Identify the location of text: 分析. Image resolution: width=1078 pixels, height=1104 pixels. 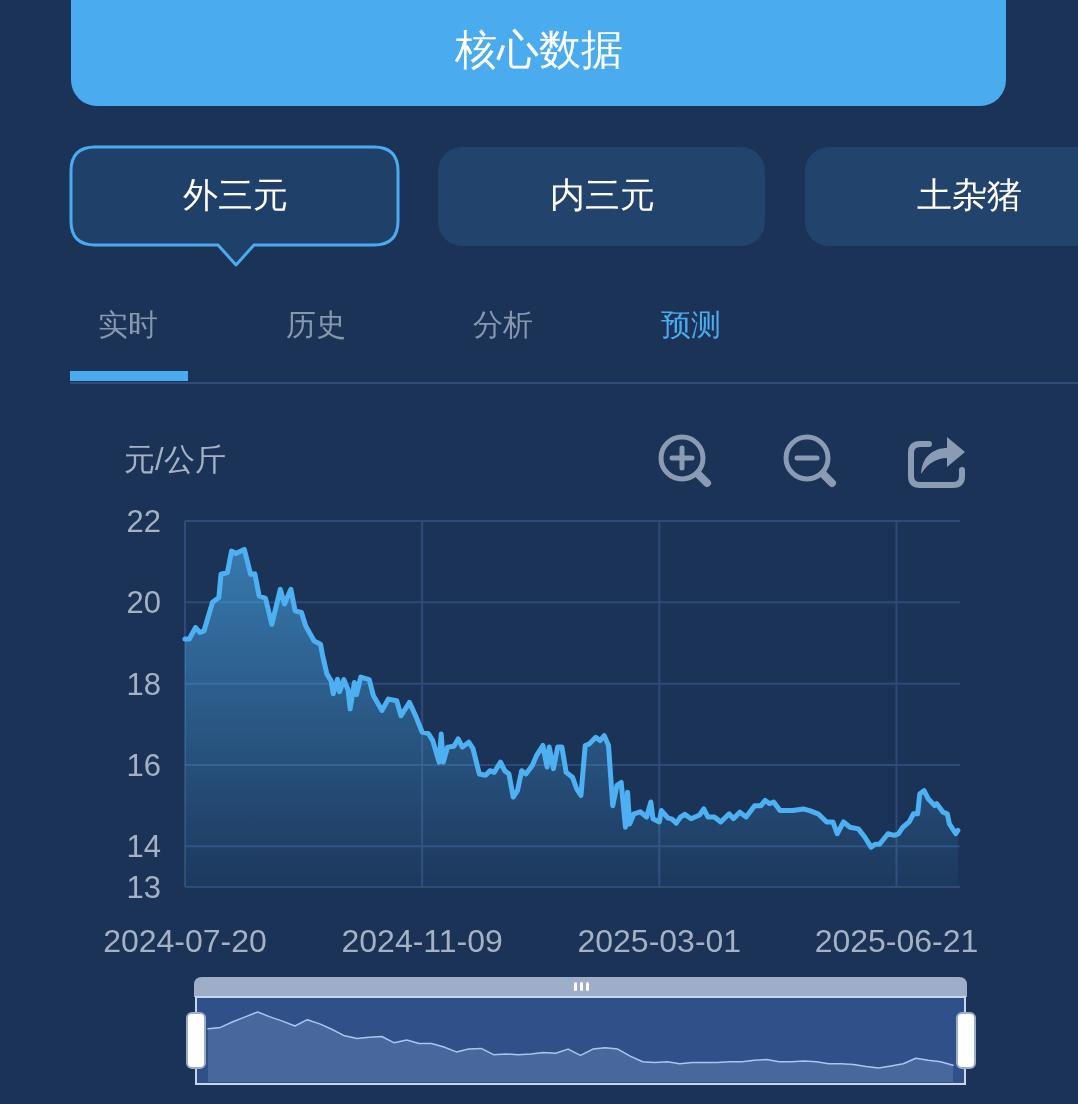
(503, 324).